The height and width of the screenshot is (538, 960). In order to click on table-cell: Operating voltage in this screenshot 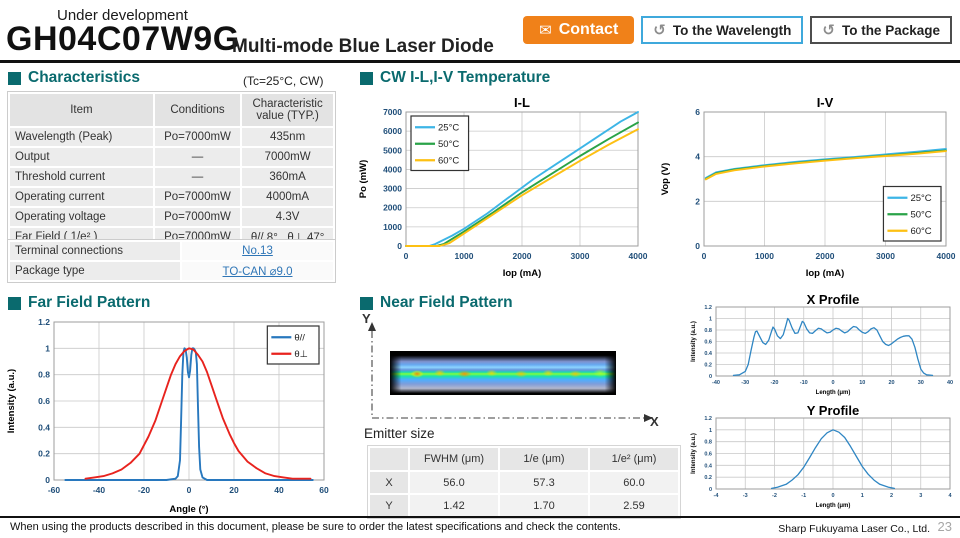, I will do `click(81, 217)`.